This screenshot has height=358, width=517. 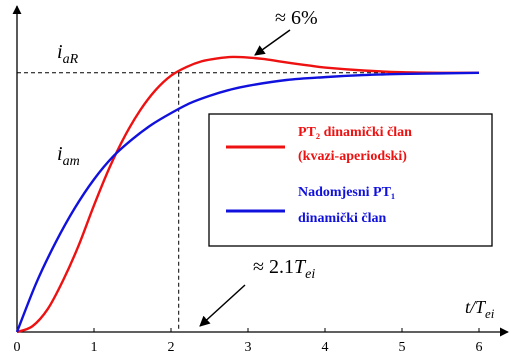 I want to click on legend-label-2-cont: dinamički član, so click(x=342, y=218).